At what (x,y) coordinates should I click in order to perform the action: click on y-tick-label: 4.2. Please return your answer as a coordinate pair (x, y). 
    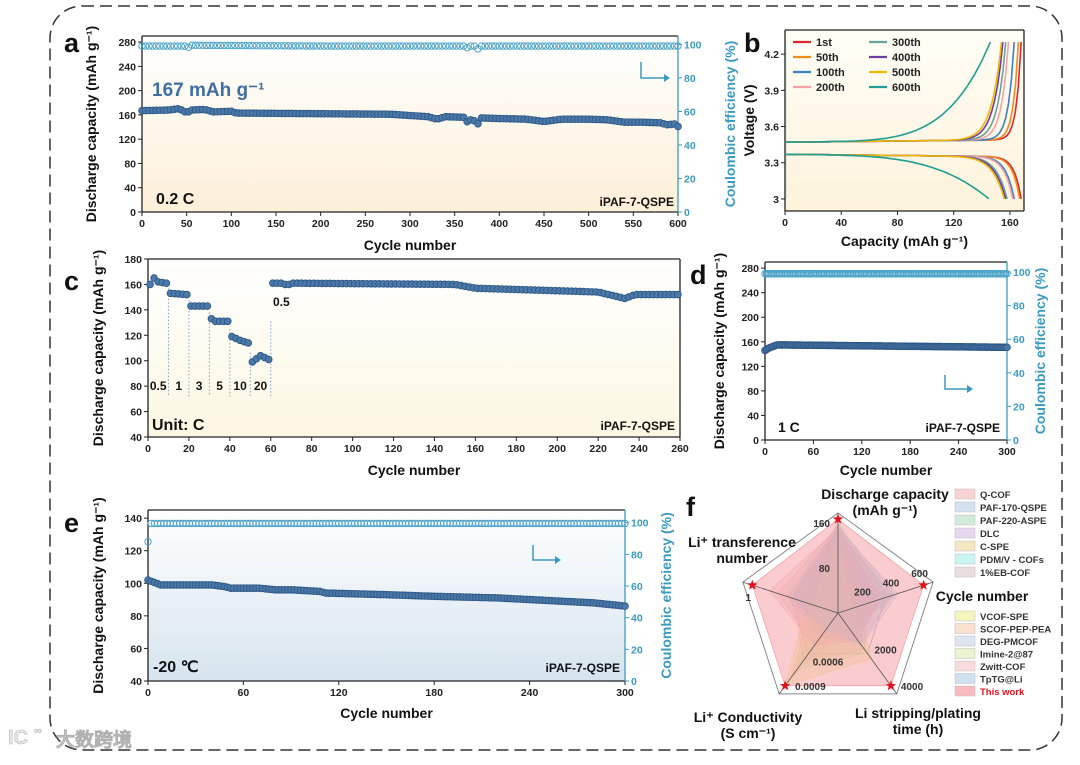
    Looking at the image, I should click on (771, 55).